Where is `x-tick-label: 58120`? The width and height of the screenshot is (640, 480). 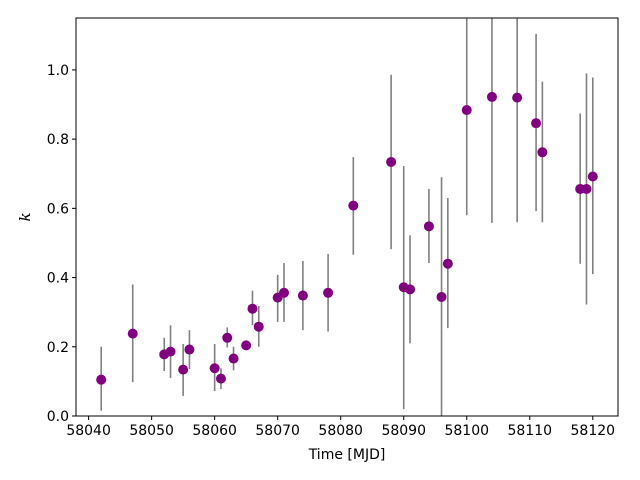 x-tick-label: 58120 is located at coordinates (593, 431).